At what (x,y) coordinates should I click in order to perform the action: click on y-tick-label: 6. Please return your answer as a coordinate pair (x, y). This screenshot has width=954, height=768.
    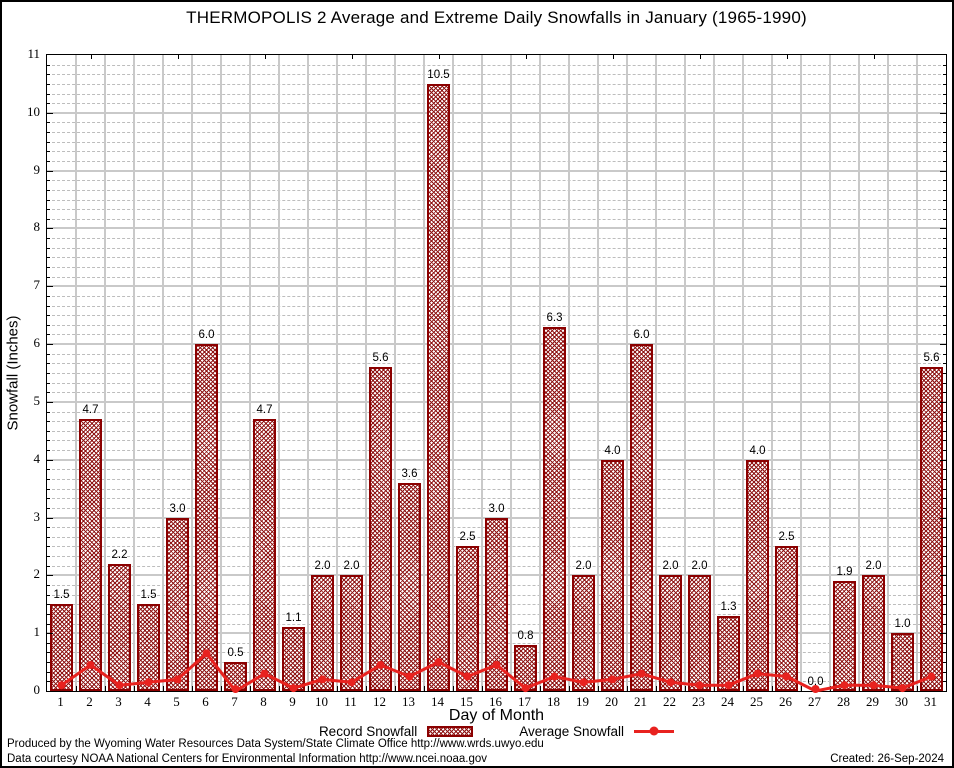
    Looking at the image, I should click on (37, 343).